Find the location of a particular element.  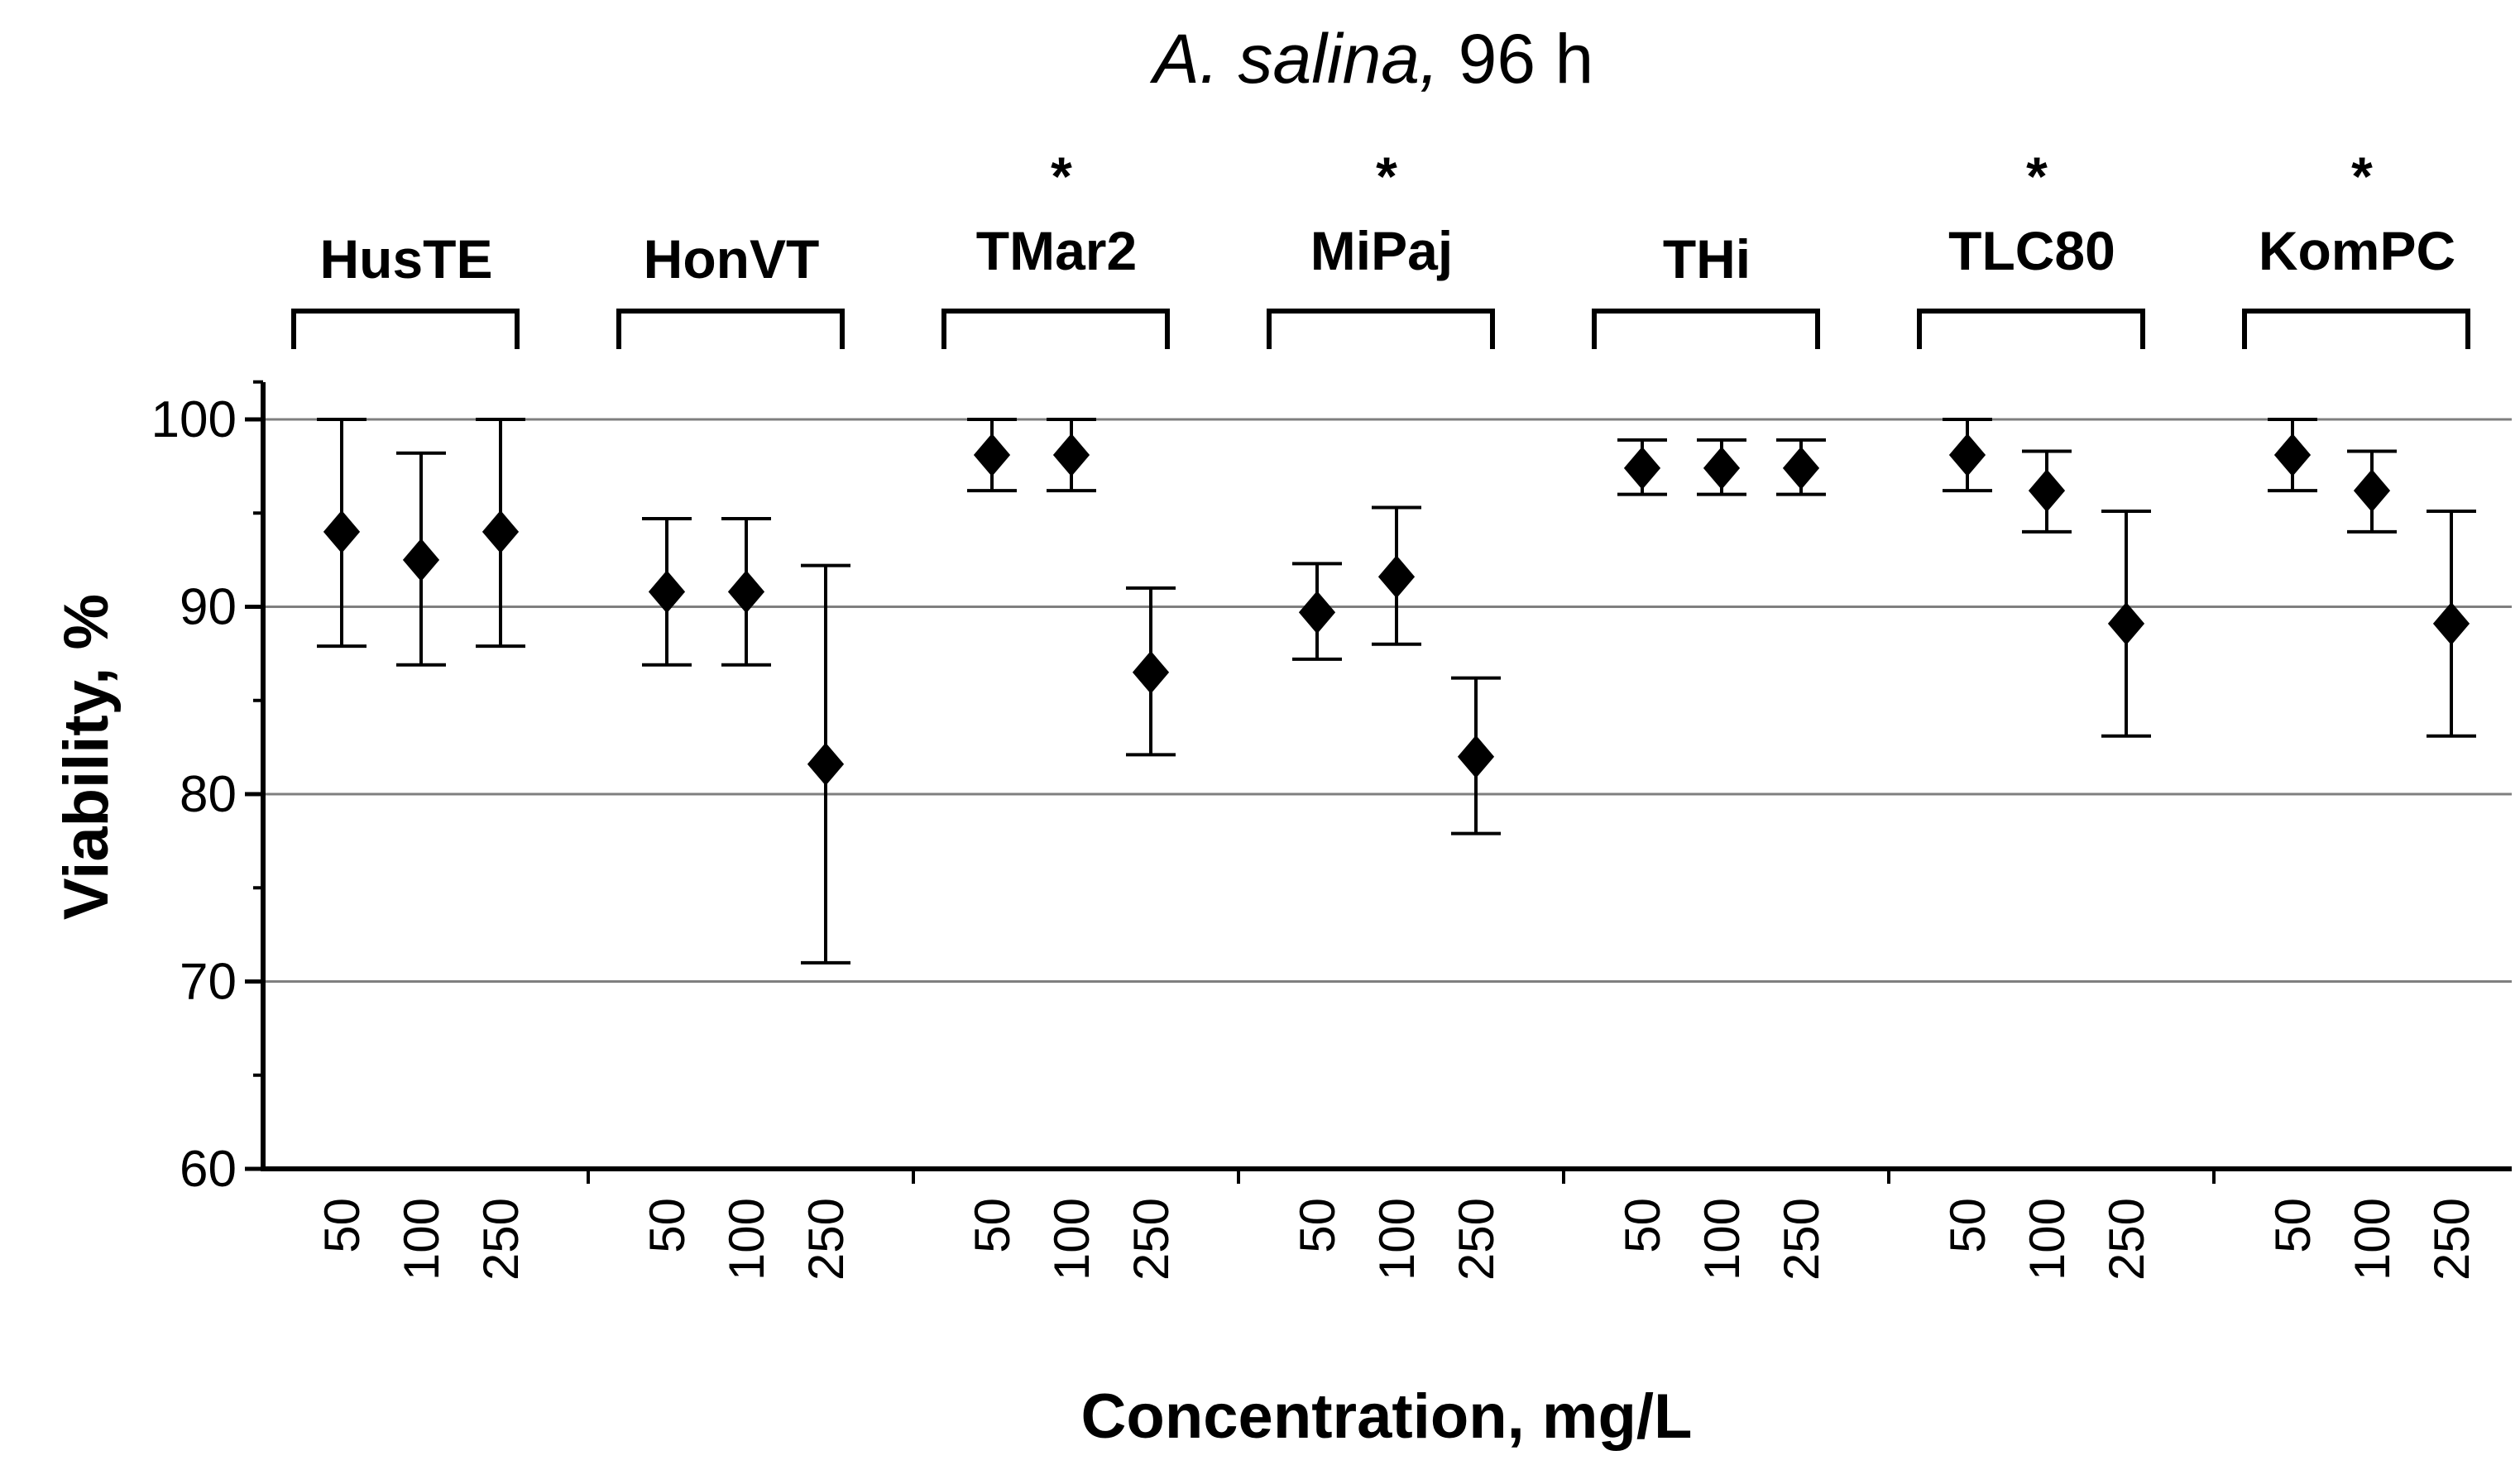

group-label-kompc: KomPC is located at coordinates (2357, 250).